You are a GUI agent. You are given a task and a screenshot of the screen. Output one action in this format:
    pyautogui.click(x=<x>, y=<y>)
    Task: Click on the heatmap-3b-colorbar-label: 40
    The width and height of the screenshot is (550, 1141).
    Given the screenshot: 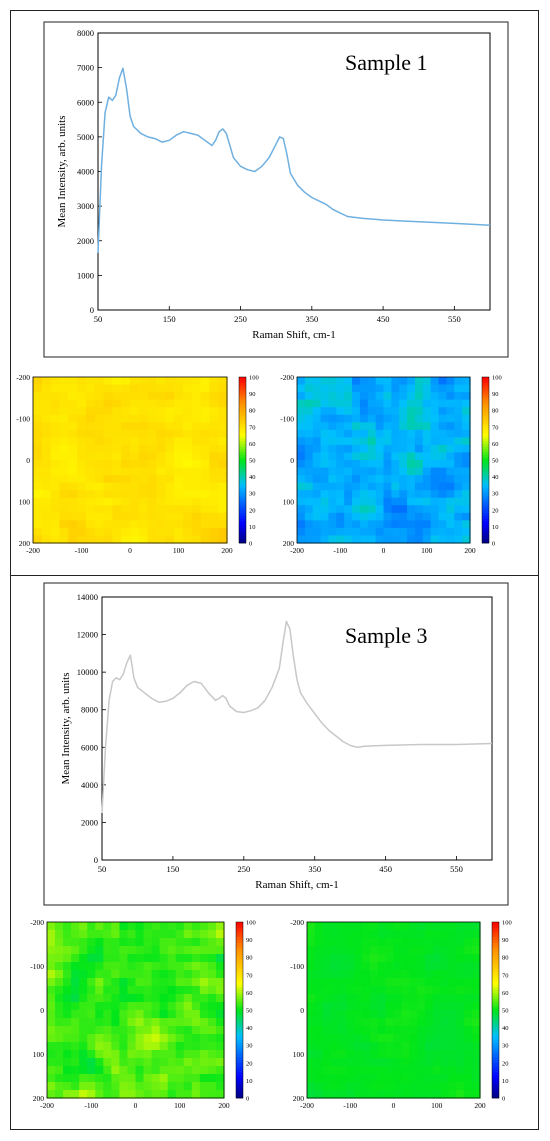 What is the action you would take?
    pyautogui.click(x=505, y=1028)
    